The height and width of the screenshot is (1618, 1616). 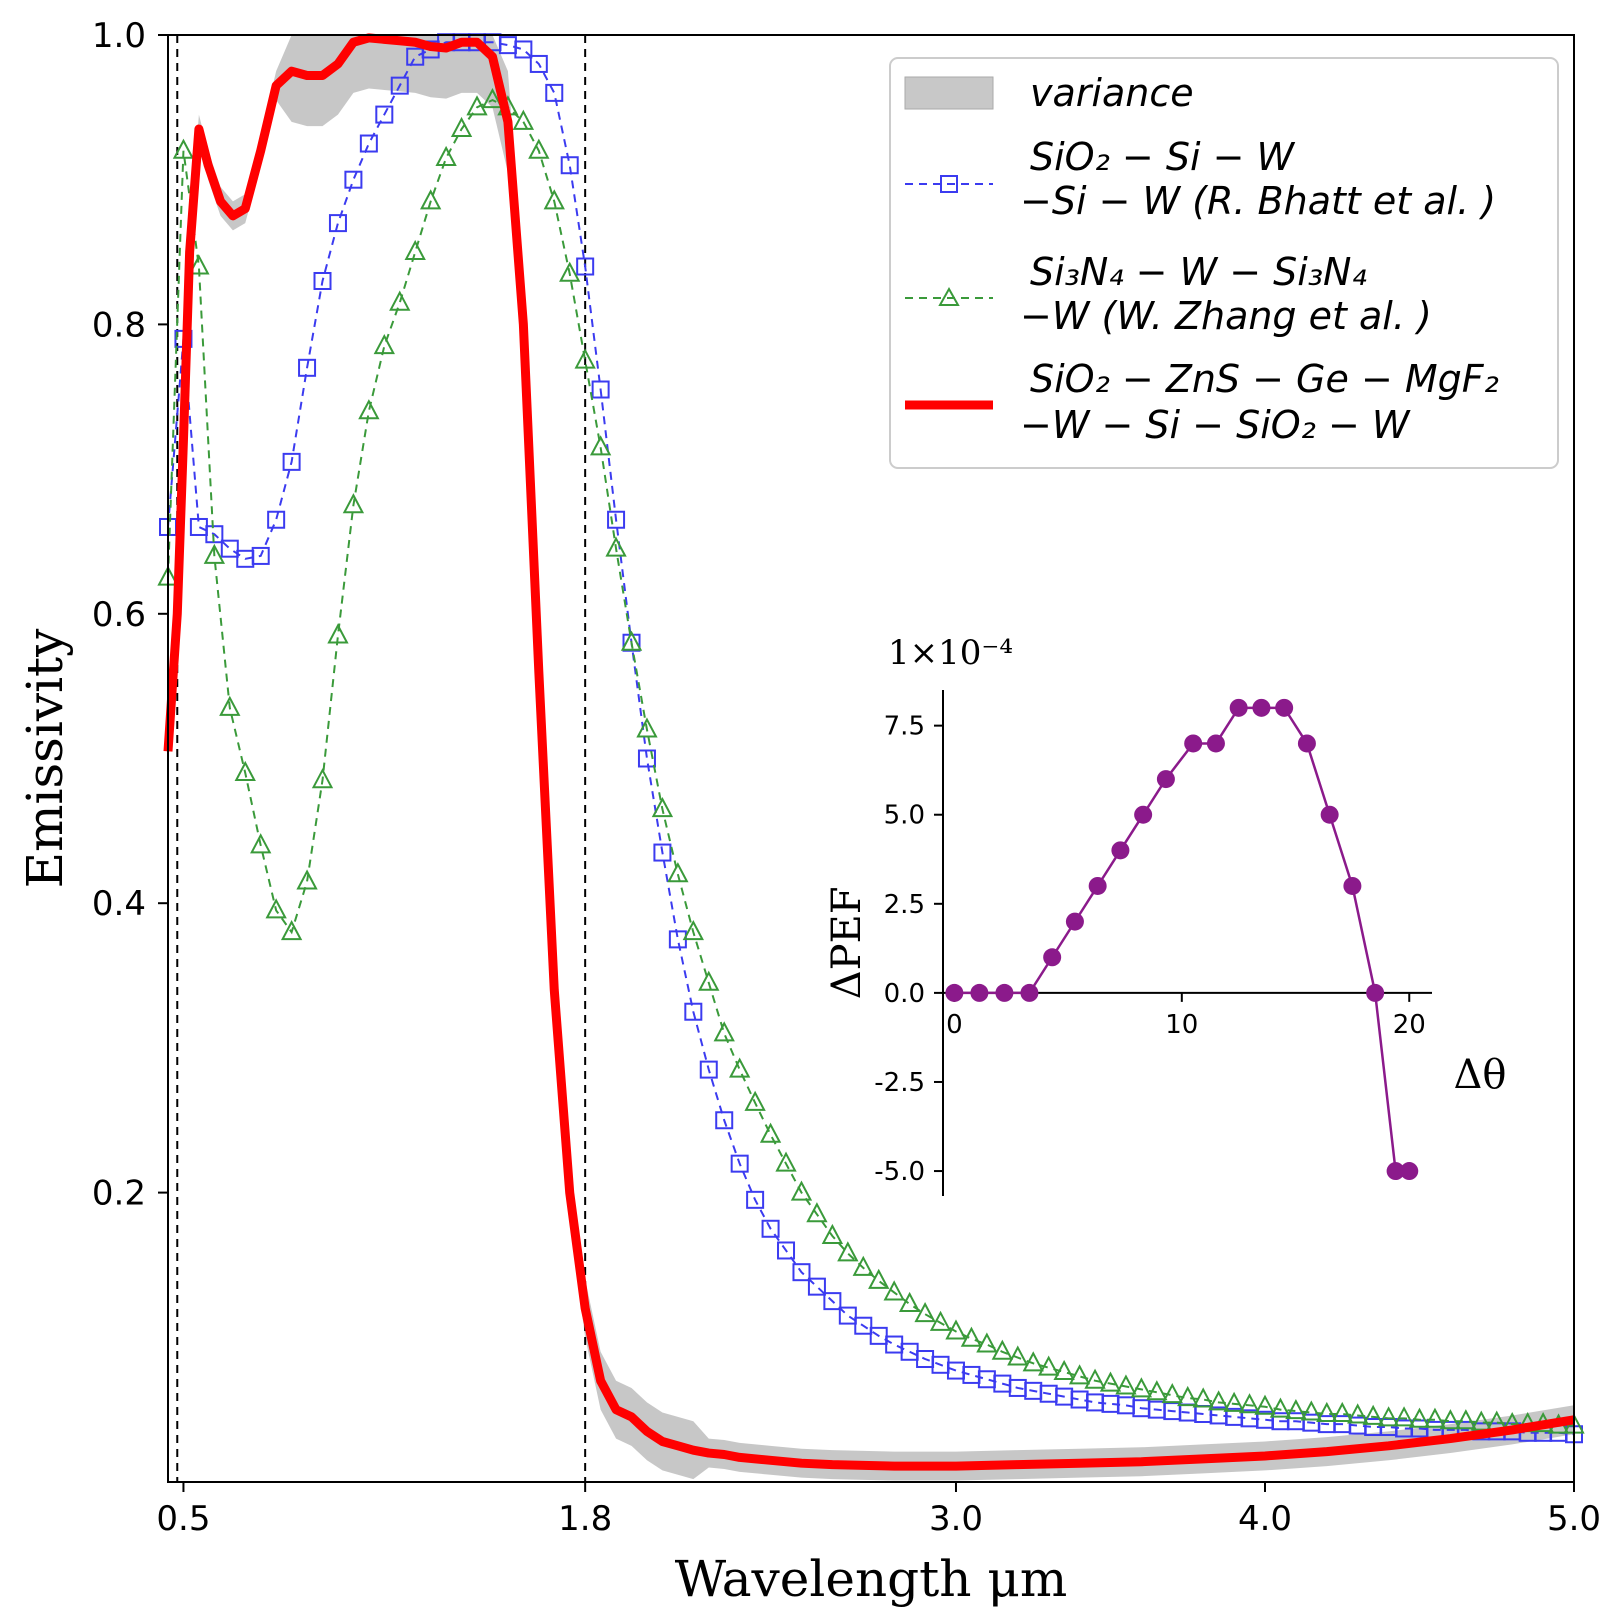 I want to click on y-tick-label: 0.2, so click(x=119, y=1194).